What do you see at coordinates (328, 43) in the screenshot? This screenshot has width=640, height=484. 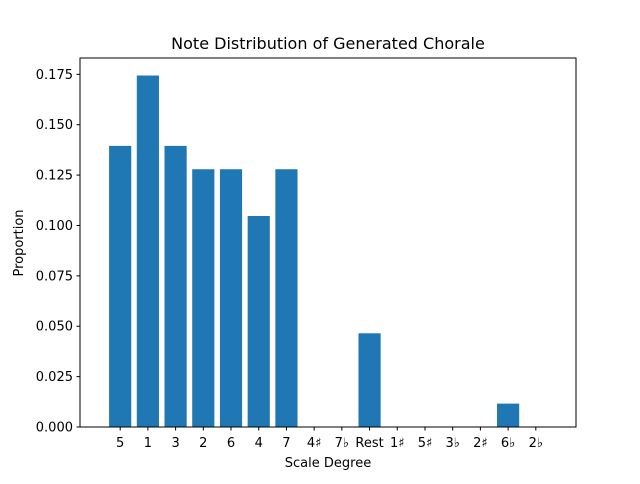 I see `chart-title: Note Distribution of Generated Chorale` at bounding box center [328, 43].